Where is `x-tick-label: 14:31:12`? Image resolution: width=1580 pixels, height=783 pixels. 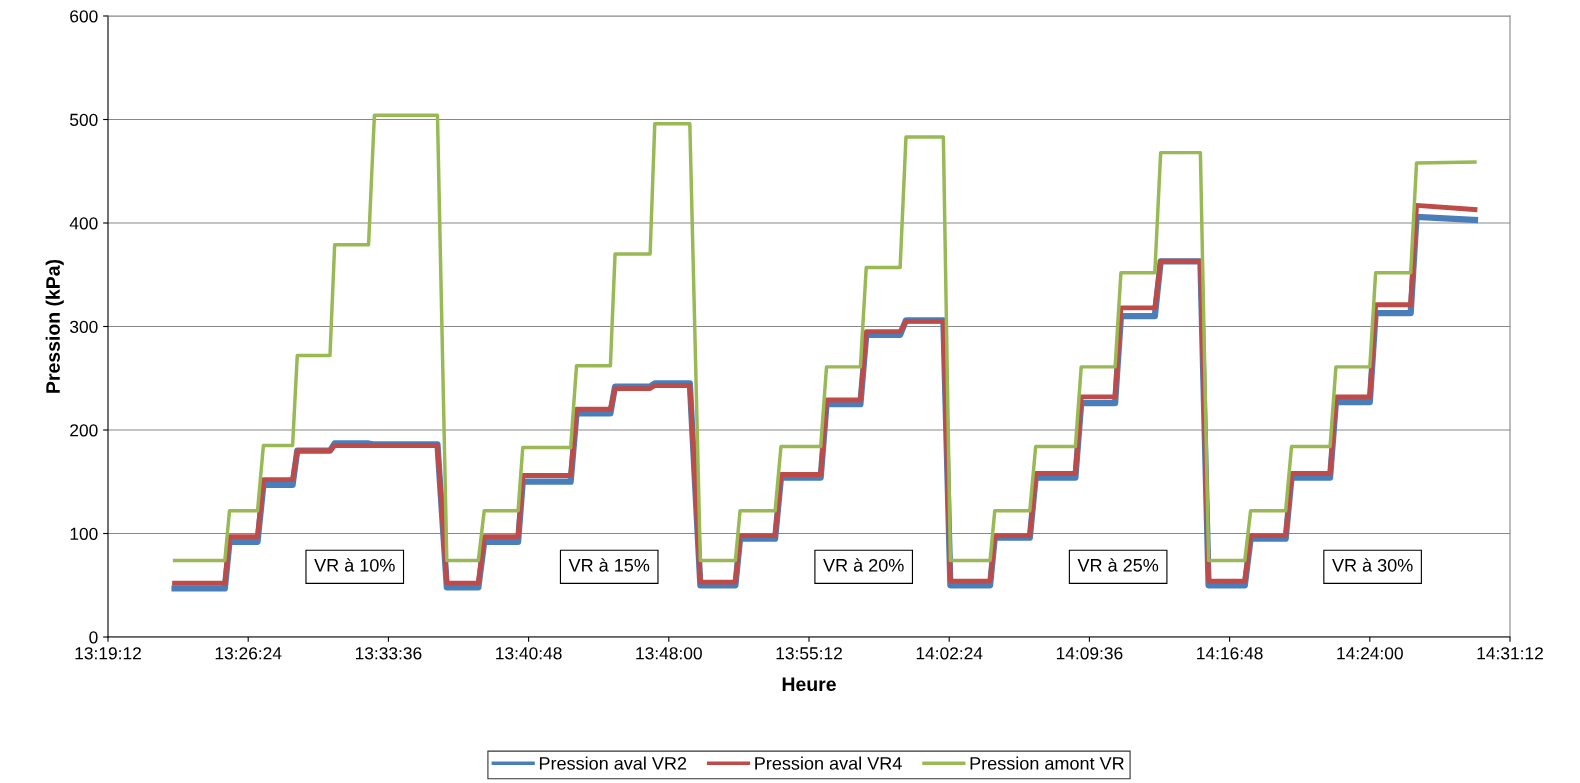 x-tick-label: 14:31:12 is located at coordinates (1510, 653).